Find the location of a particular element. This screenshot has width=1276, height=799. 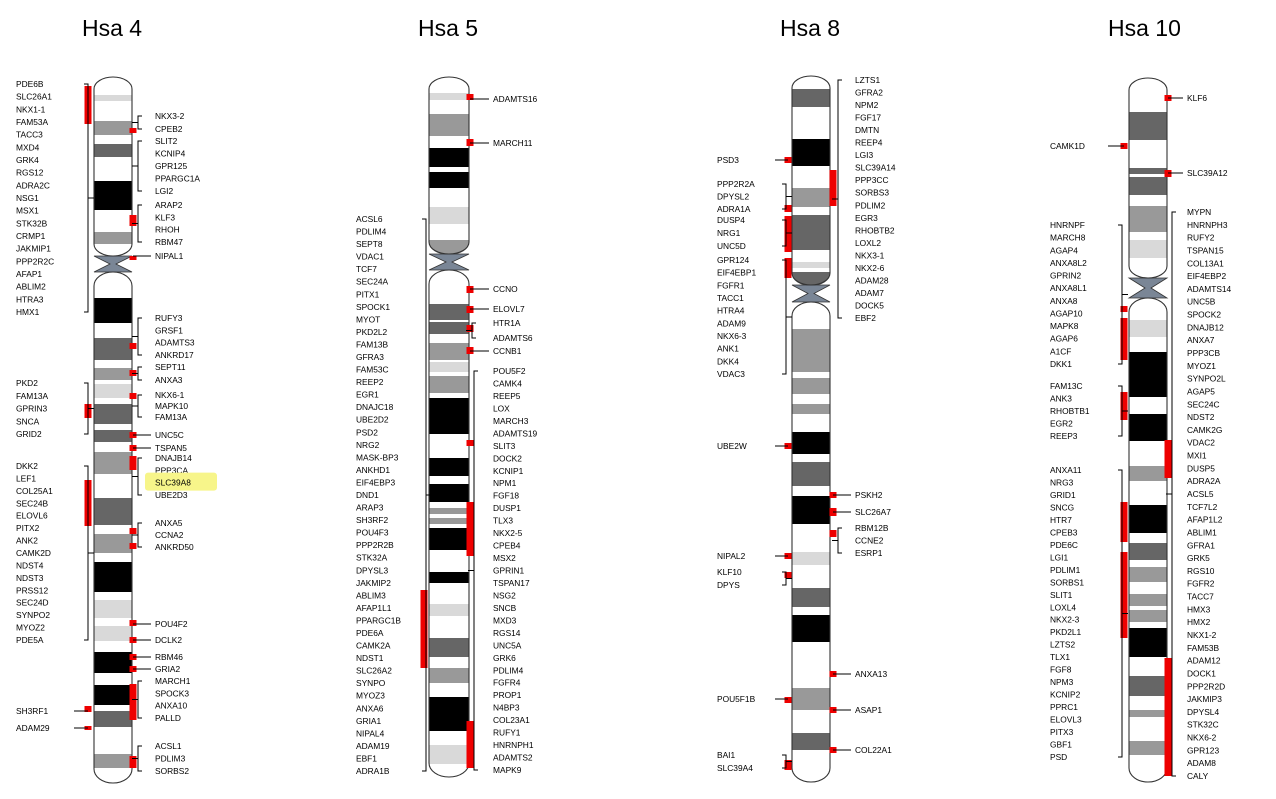

gene-label: ELOVL6 is located at coordinates (32, 516).